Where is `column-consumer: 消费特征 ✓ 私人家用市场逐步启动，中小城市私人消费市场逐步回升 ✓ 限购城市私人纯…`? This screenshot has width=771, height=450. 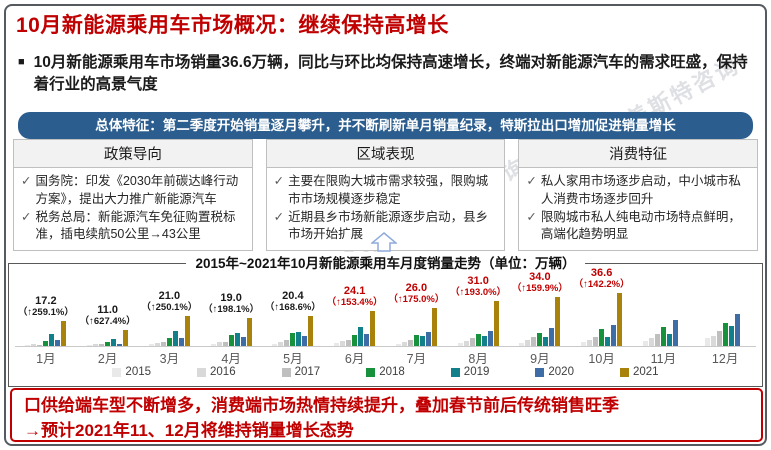
column-consumer: 消费特征 ✓ 私人家用市场逐步启动，中小城市私人消费市场逐步回升 ✓ 限购城市私人纯… is located at coordinates (638, 195).